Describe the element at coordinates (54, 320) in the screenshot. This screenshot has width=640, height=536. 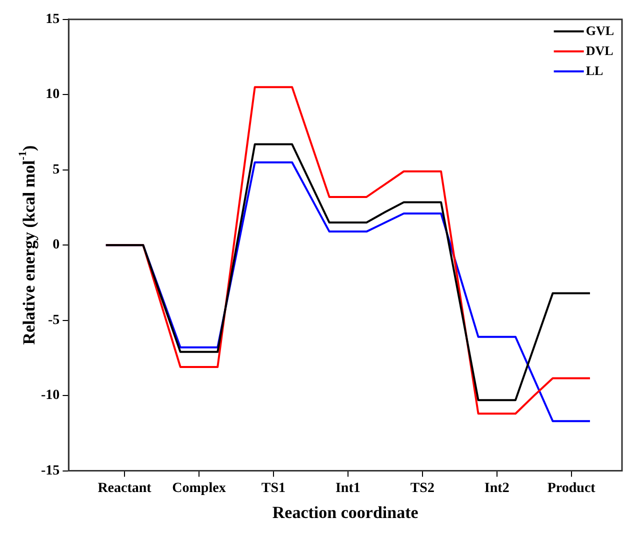
I see `y-tick-label: -5` at that location.